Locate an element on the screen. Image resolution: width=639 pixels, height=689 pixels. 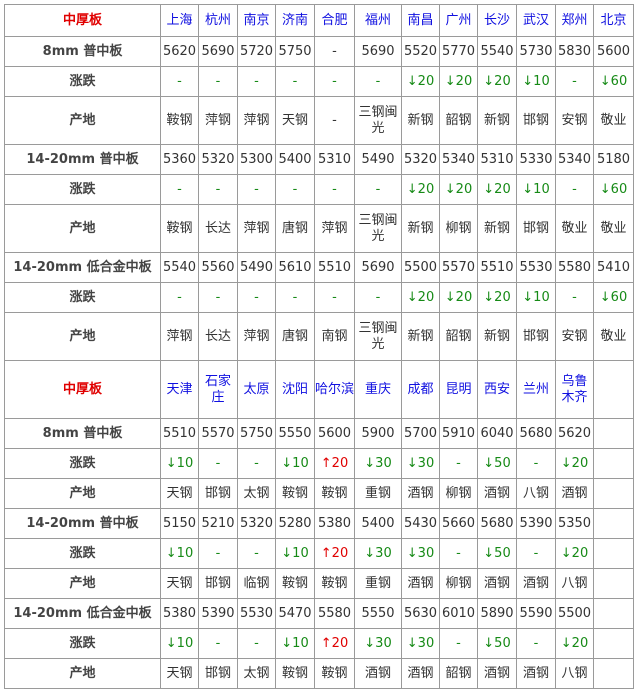
change-cell: ↓50 is located at coordinates (497, 463).